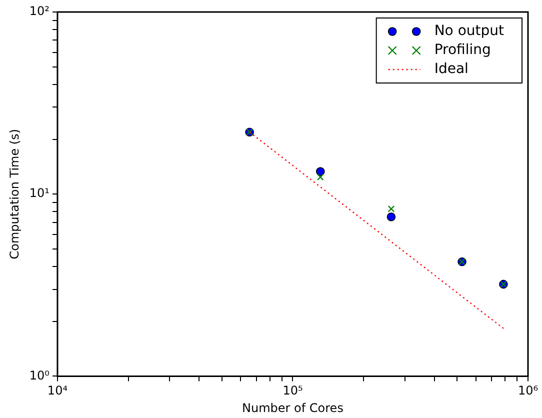 The image size is (542, 418). I want to click on y-tick-label: 10¹, so click(39, 193).